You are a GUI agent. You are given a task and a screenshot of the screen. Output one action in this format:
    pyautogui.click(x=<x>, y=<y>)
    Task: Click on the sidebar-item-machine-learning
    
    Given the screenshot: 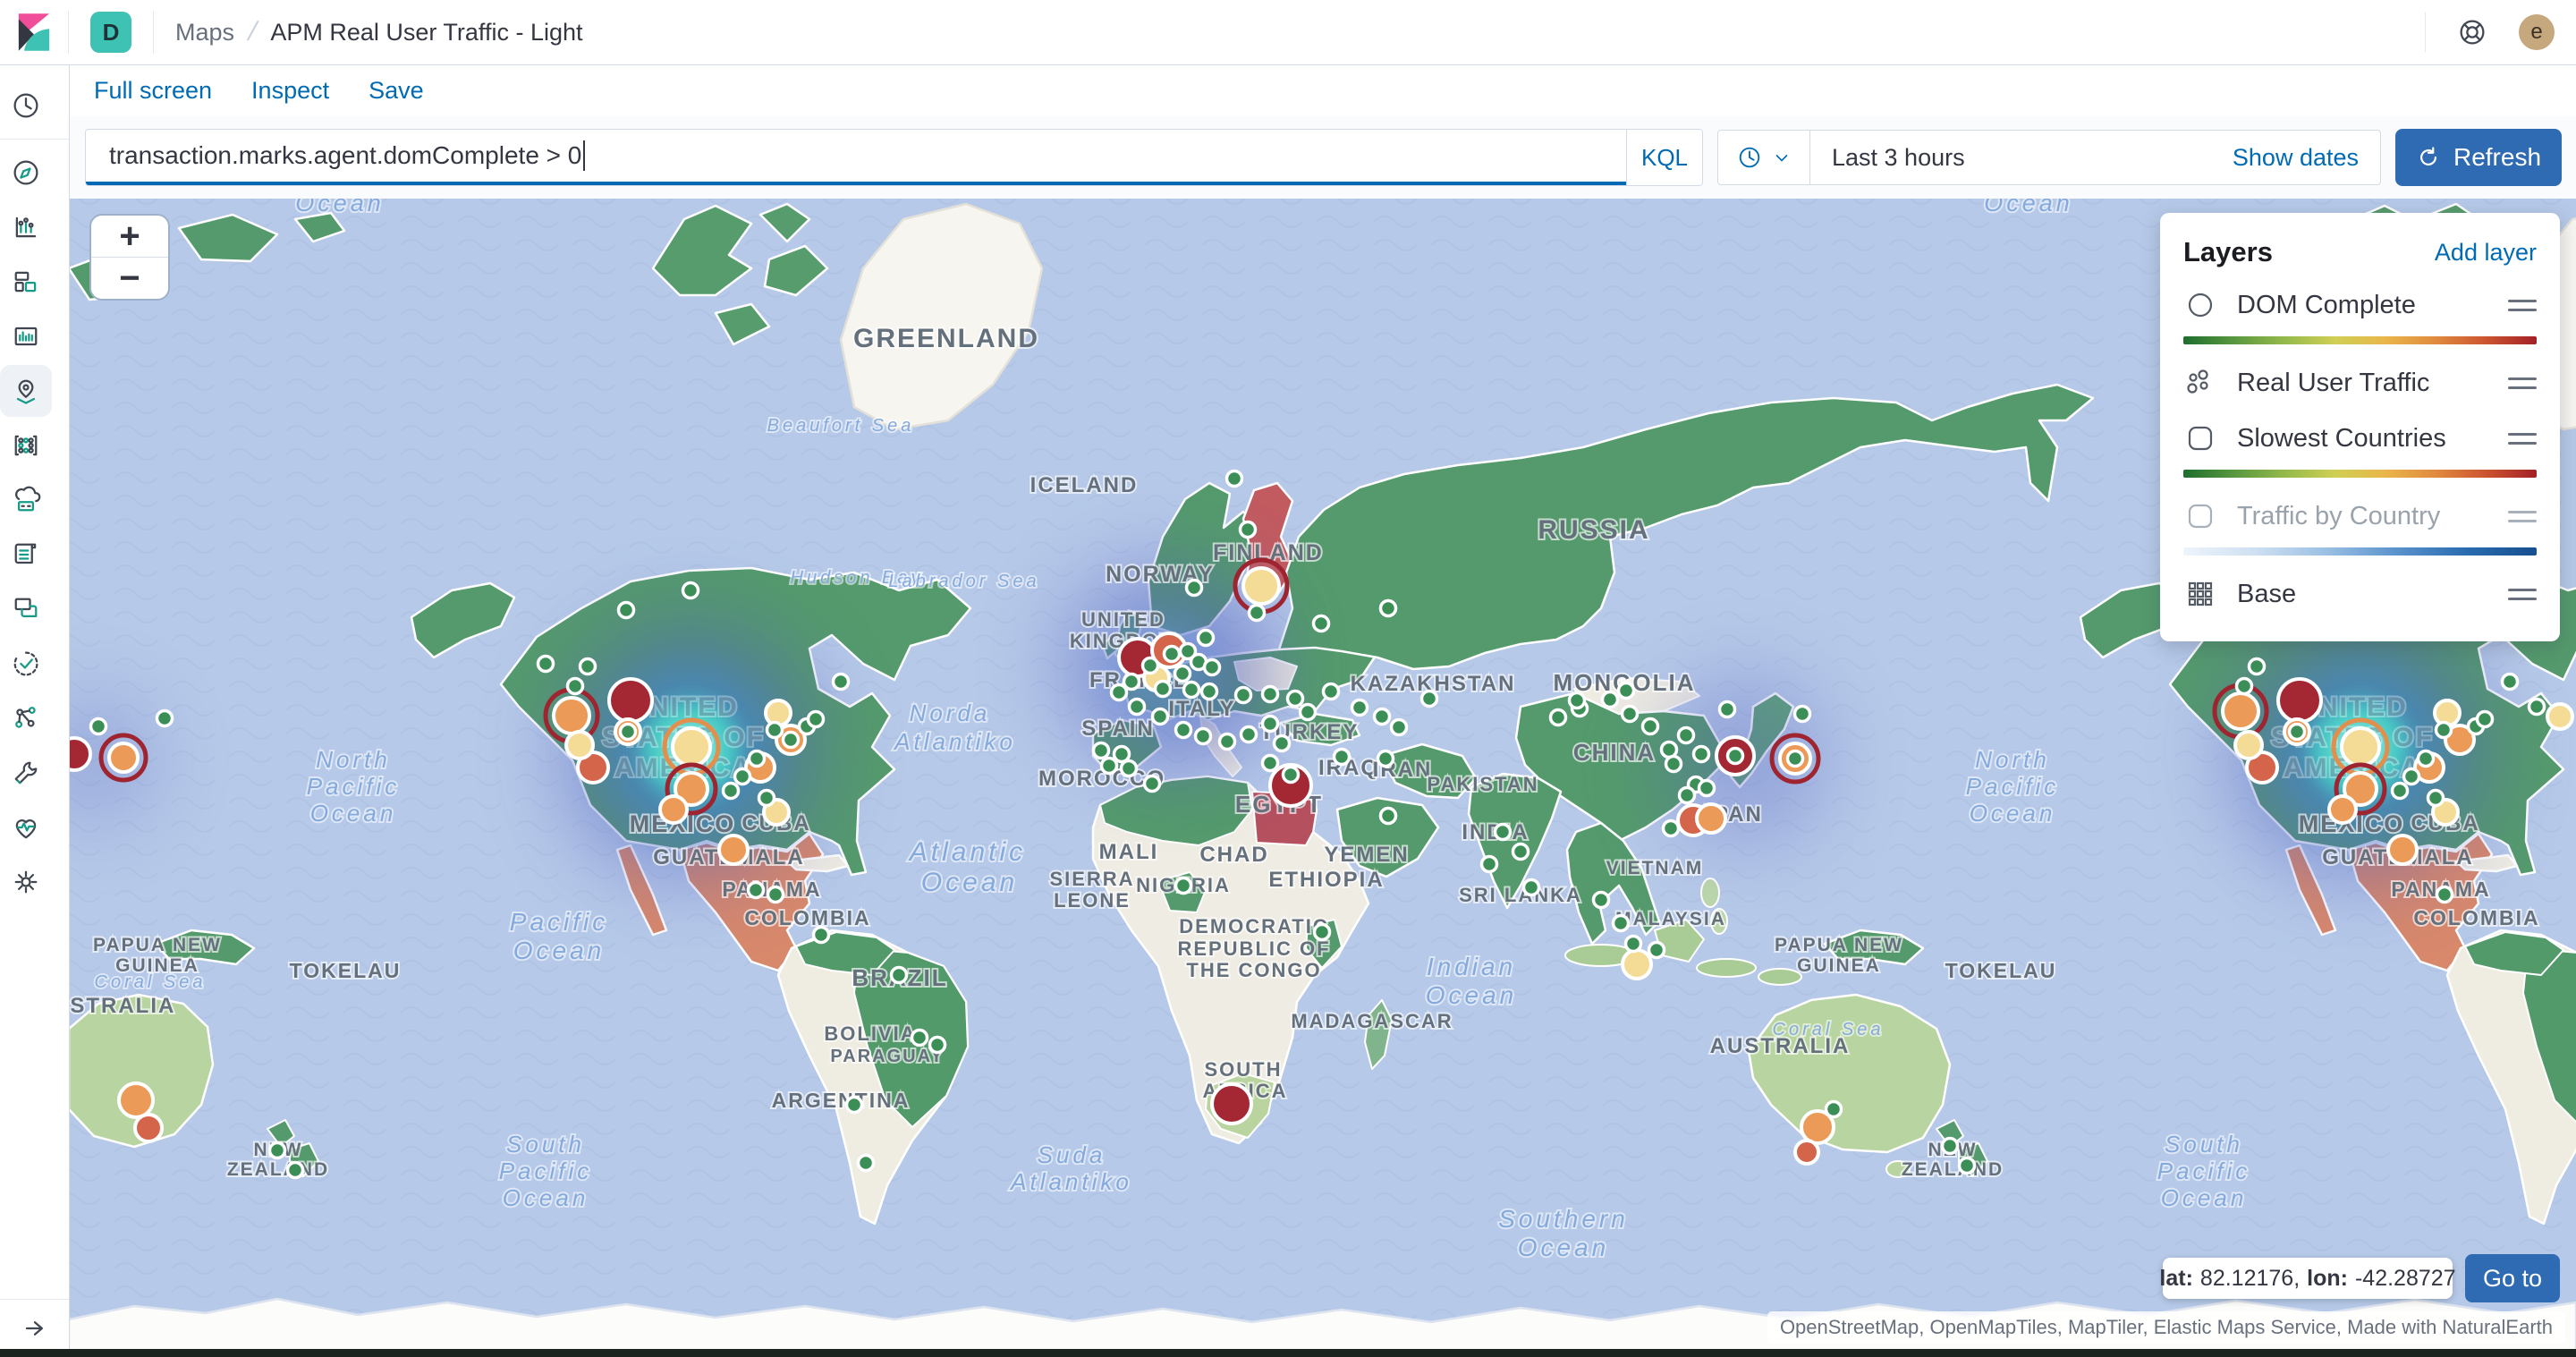 What is the action you would take?
    pyautogui.click(x=26, y=446)
    